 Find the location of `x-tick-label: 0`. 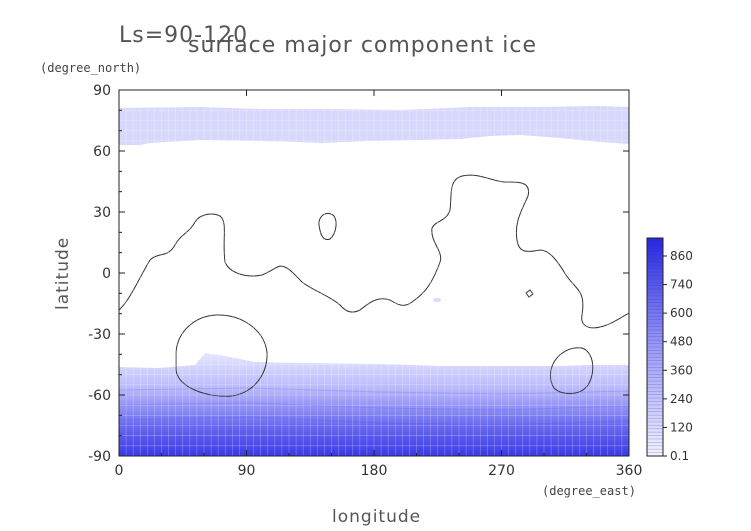

x-tick-label: 0 is located at coordinates (119, 471).